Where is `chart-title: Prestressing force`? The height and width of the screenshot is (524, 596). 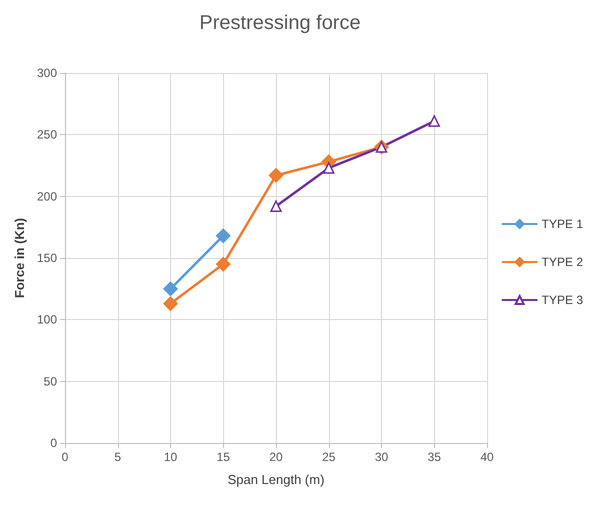
chart-title: Prestressing force is located at coordinates (280, 23).